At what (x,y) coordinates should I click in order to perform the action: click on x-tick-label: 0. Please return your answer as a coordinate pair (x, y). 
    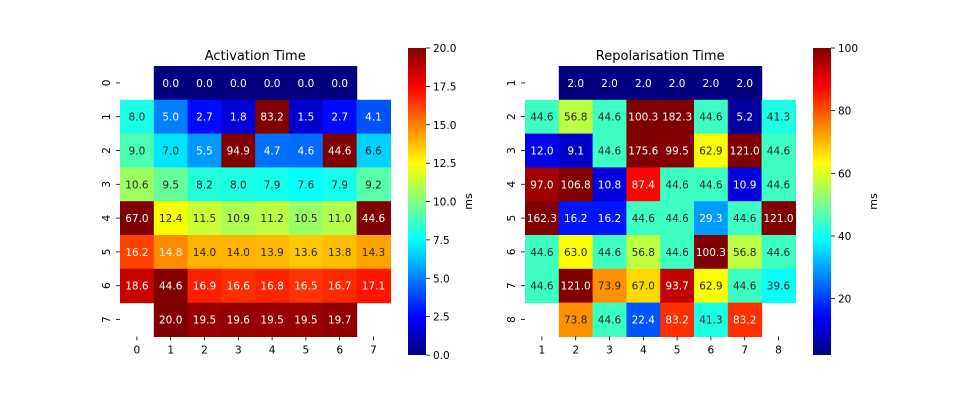
    Looking at the image, I should click on (137, 350).